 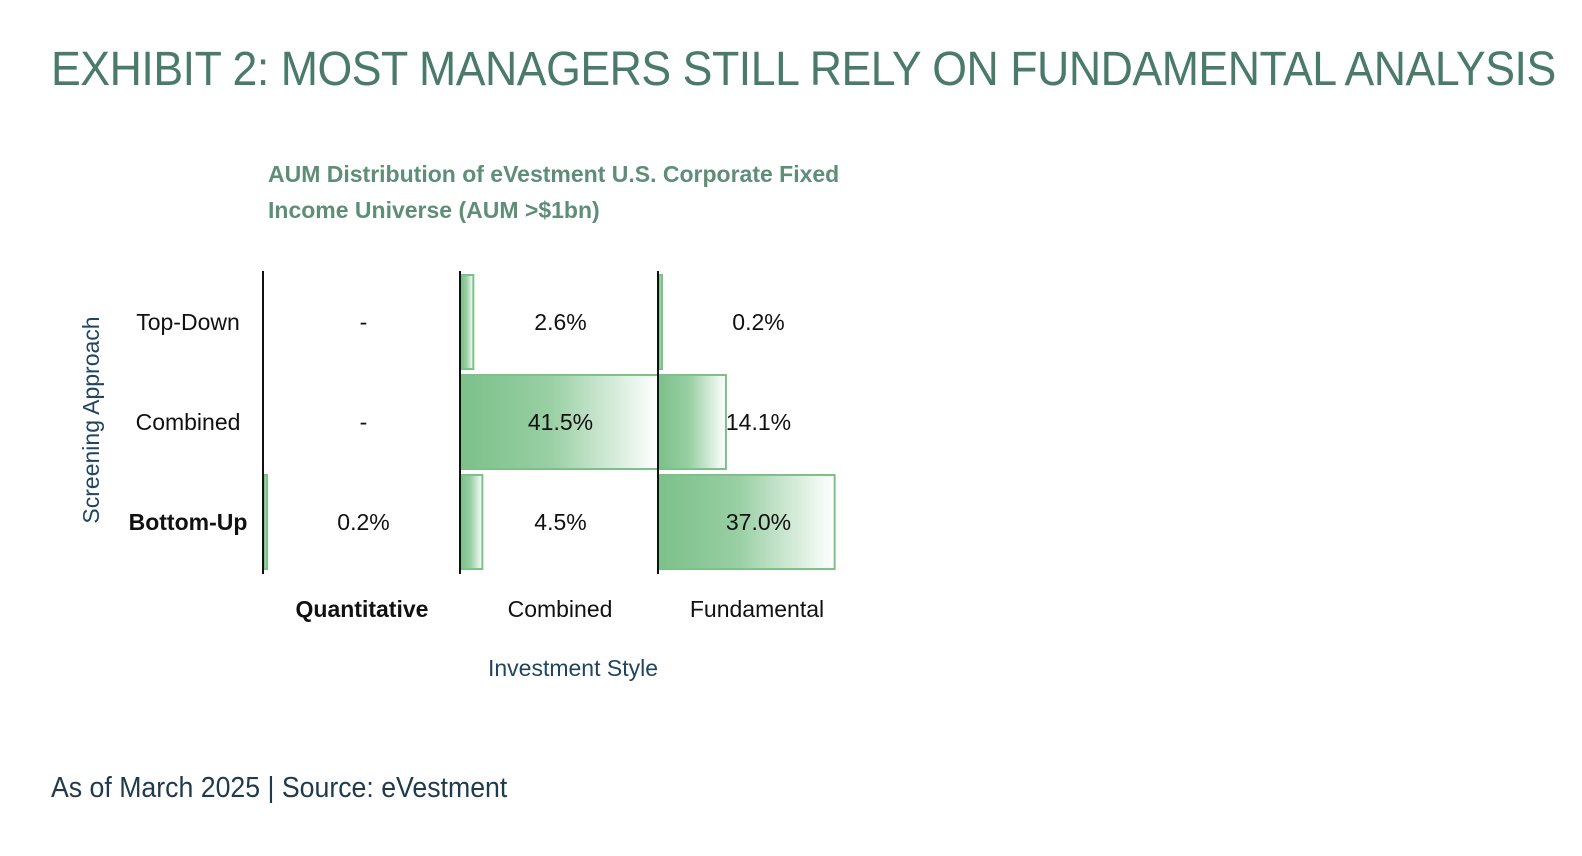 What do you see at coordinates (279, 788) in the screenshot?
I see `source-note: As of March 2025 | Source: eVestment` at bounding box center [279, 788].